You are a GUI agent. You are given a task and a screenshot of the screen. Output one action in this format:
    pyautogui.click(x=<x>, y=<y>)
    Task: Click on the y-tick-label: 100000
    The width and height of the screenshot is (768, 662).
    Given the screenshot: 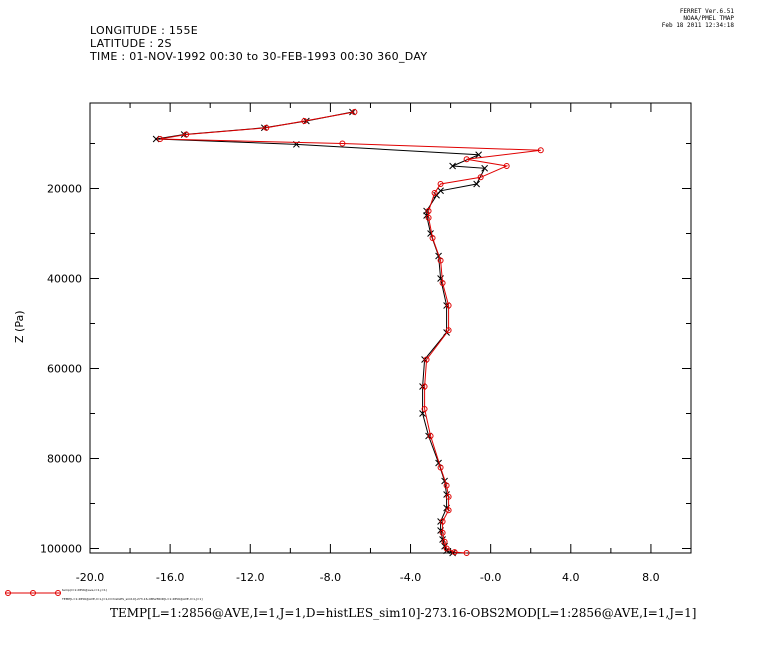 What is the action you would take?
    pyautogui.click(x=61, y=549)
    